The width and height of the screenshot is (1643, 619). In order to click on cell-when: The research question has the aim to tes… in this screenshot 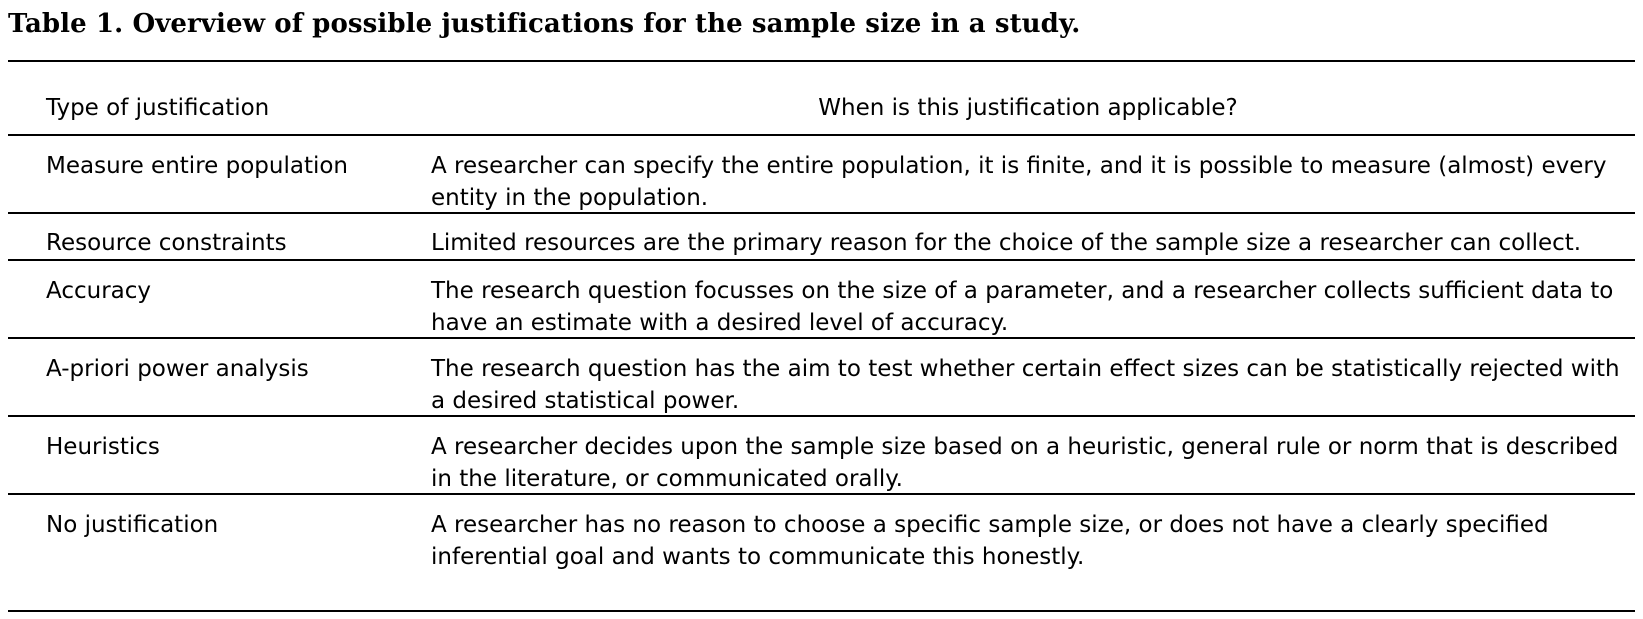, I will do `click(1025, 385)`.